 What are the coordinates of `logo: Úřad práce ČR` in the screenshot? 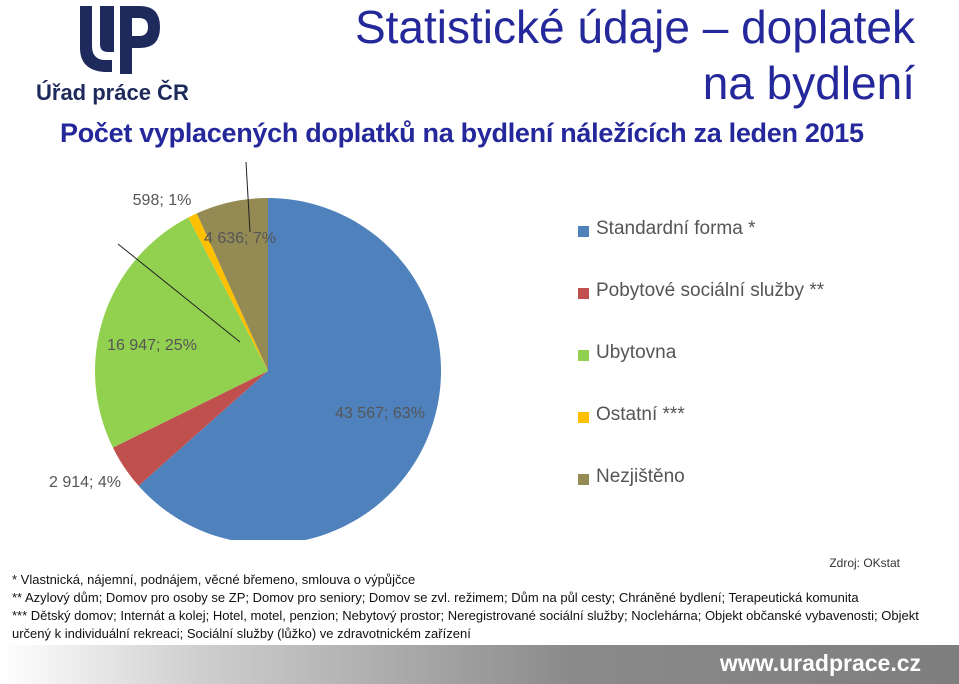 It's located at (117, 56).